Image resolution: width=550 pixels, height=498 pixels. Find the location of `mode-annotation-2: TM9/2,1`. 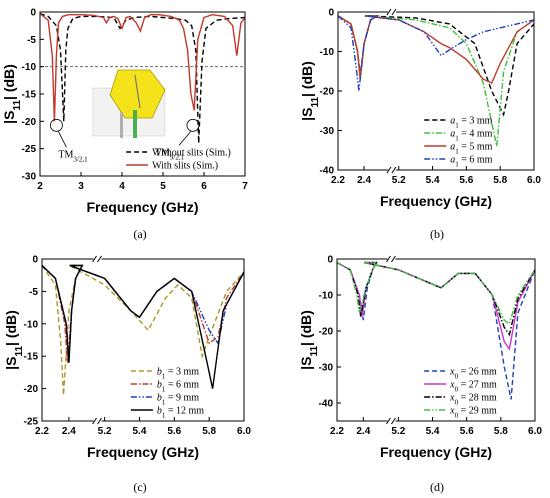

mode-annotation-2: TM9/2,1 is located at coordinates (170, 154).